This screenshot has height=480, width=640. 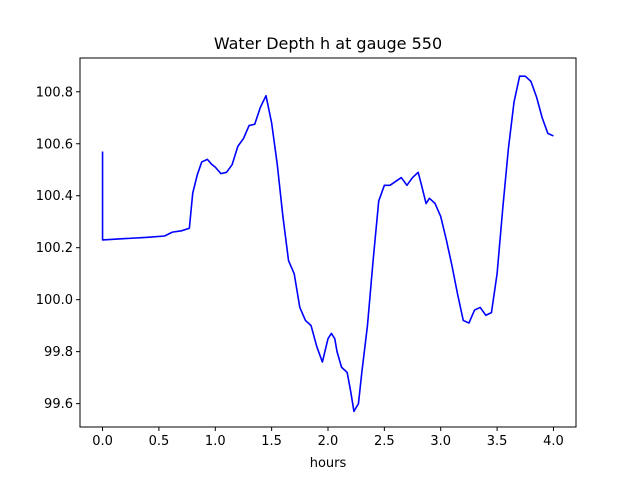 I want to click on x-tick-label: 4.0, so click(x=553, y=441).